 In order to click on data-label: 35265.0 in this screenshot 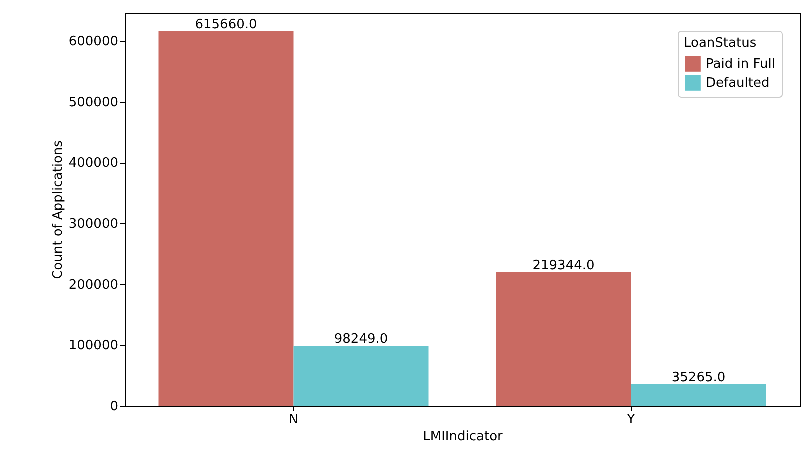, I will do `click(699, 378)`.